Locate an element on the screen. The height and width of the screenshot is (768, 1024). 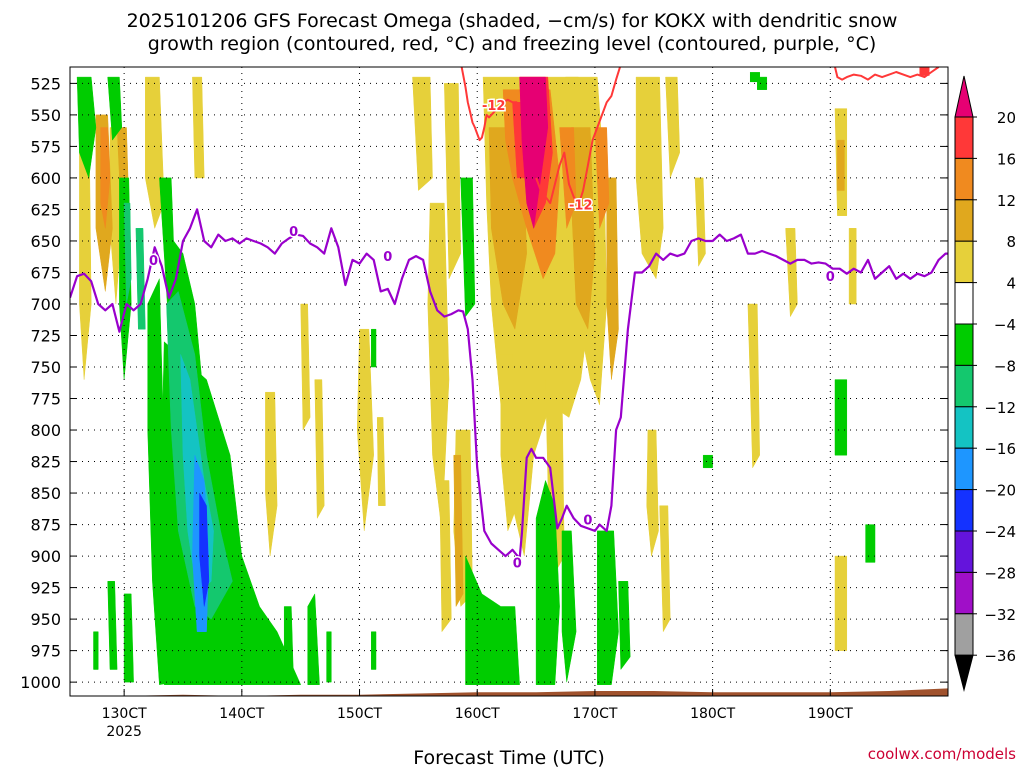
y-tick-label: 725 is located at coordinates (45, 335).